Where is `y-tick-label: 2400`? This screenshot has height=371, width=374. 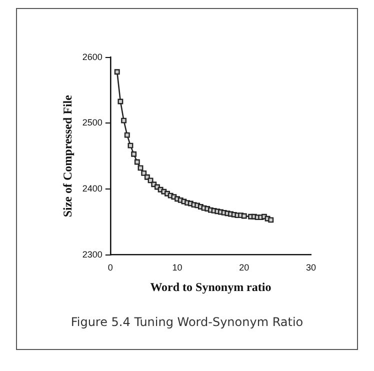
y-tick-label: 2400 is located at coordinates (92, 188).